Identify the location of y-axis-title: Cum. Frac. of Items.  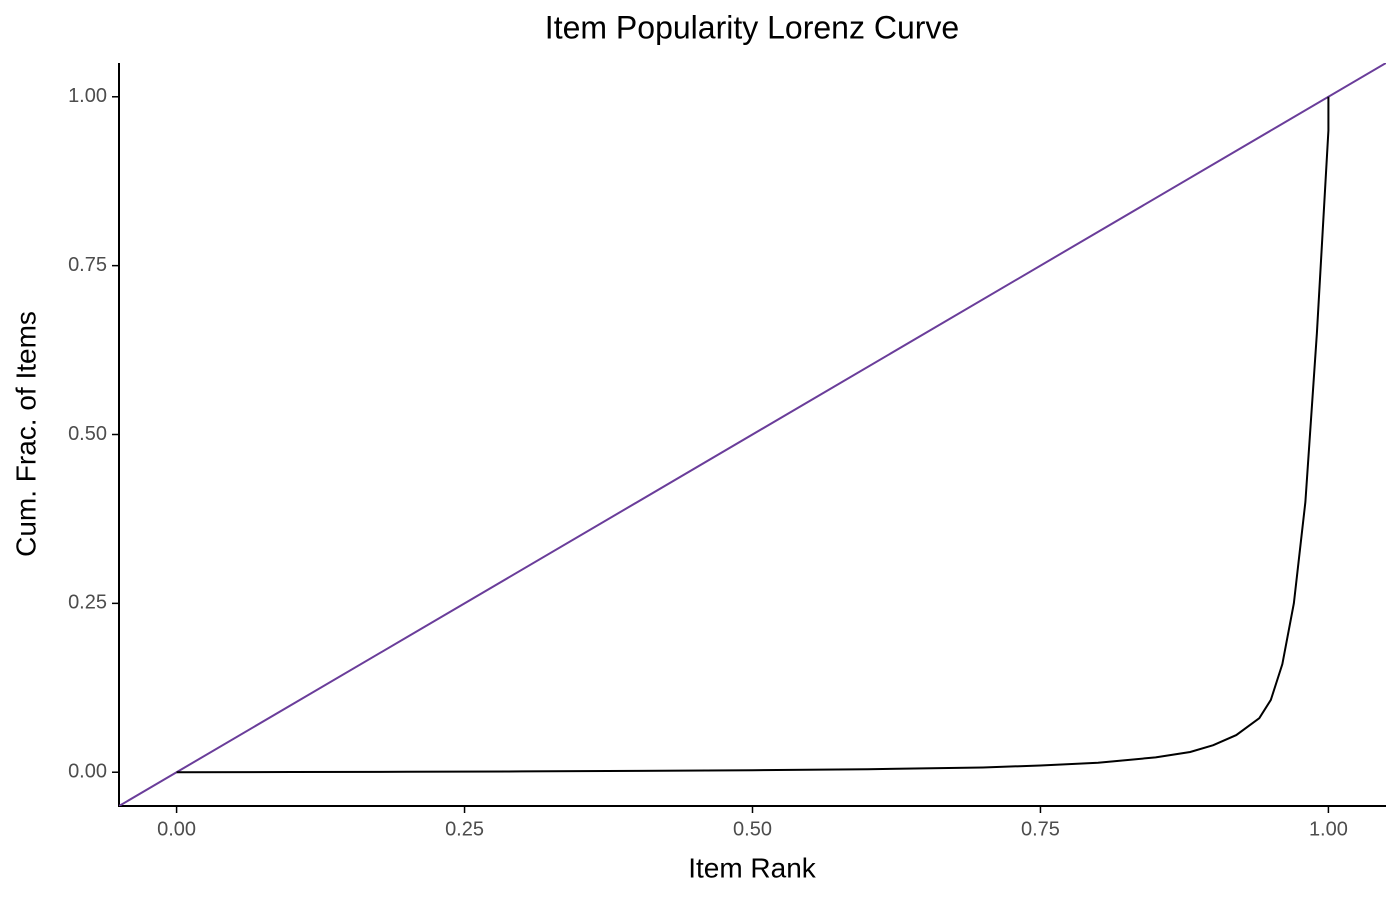
(25, 434).